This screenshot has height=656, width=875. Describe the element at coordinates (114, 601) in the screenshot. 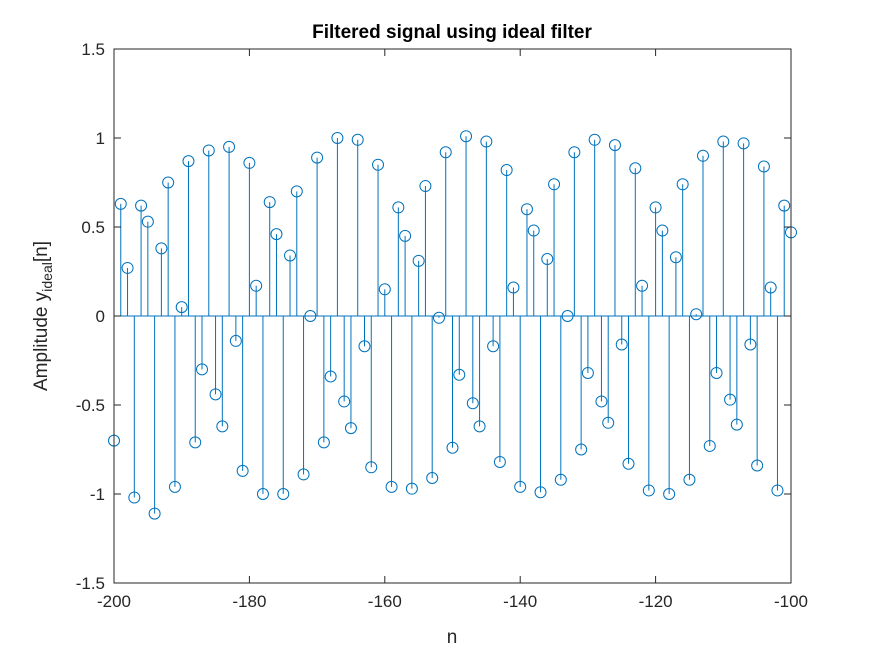

I see `x-tick-label: -200` at that location.